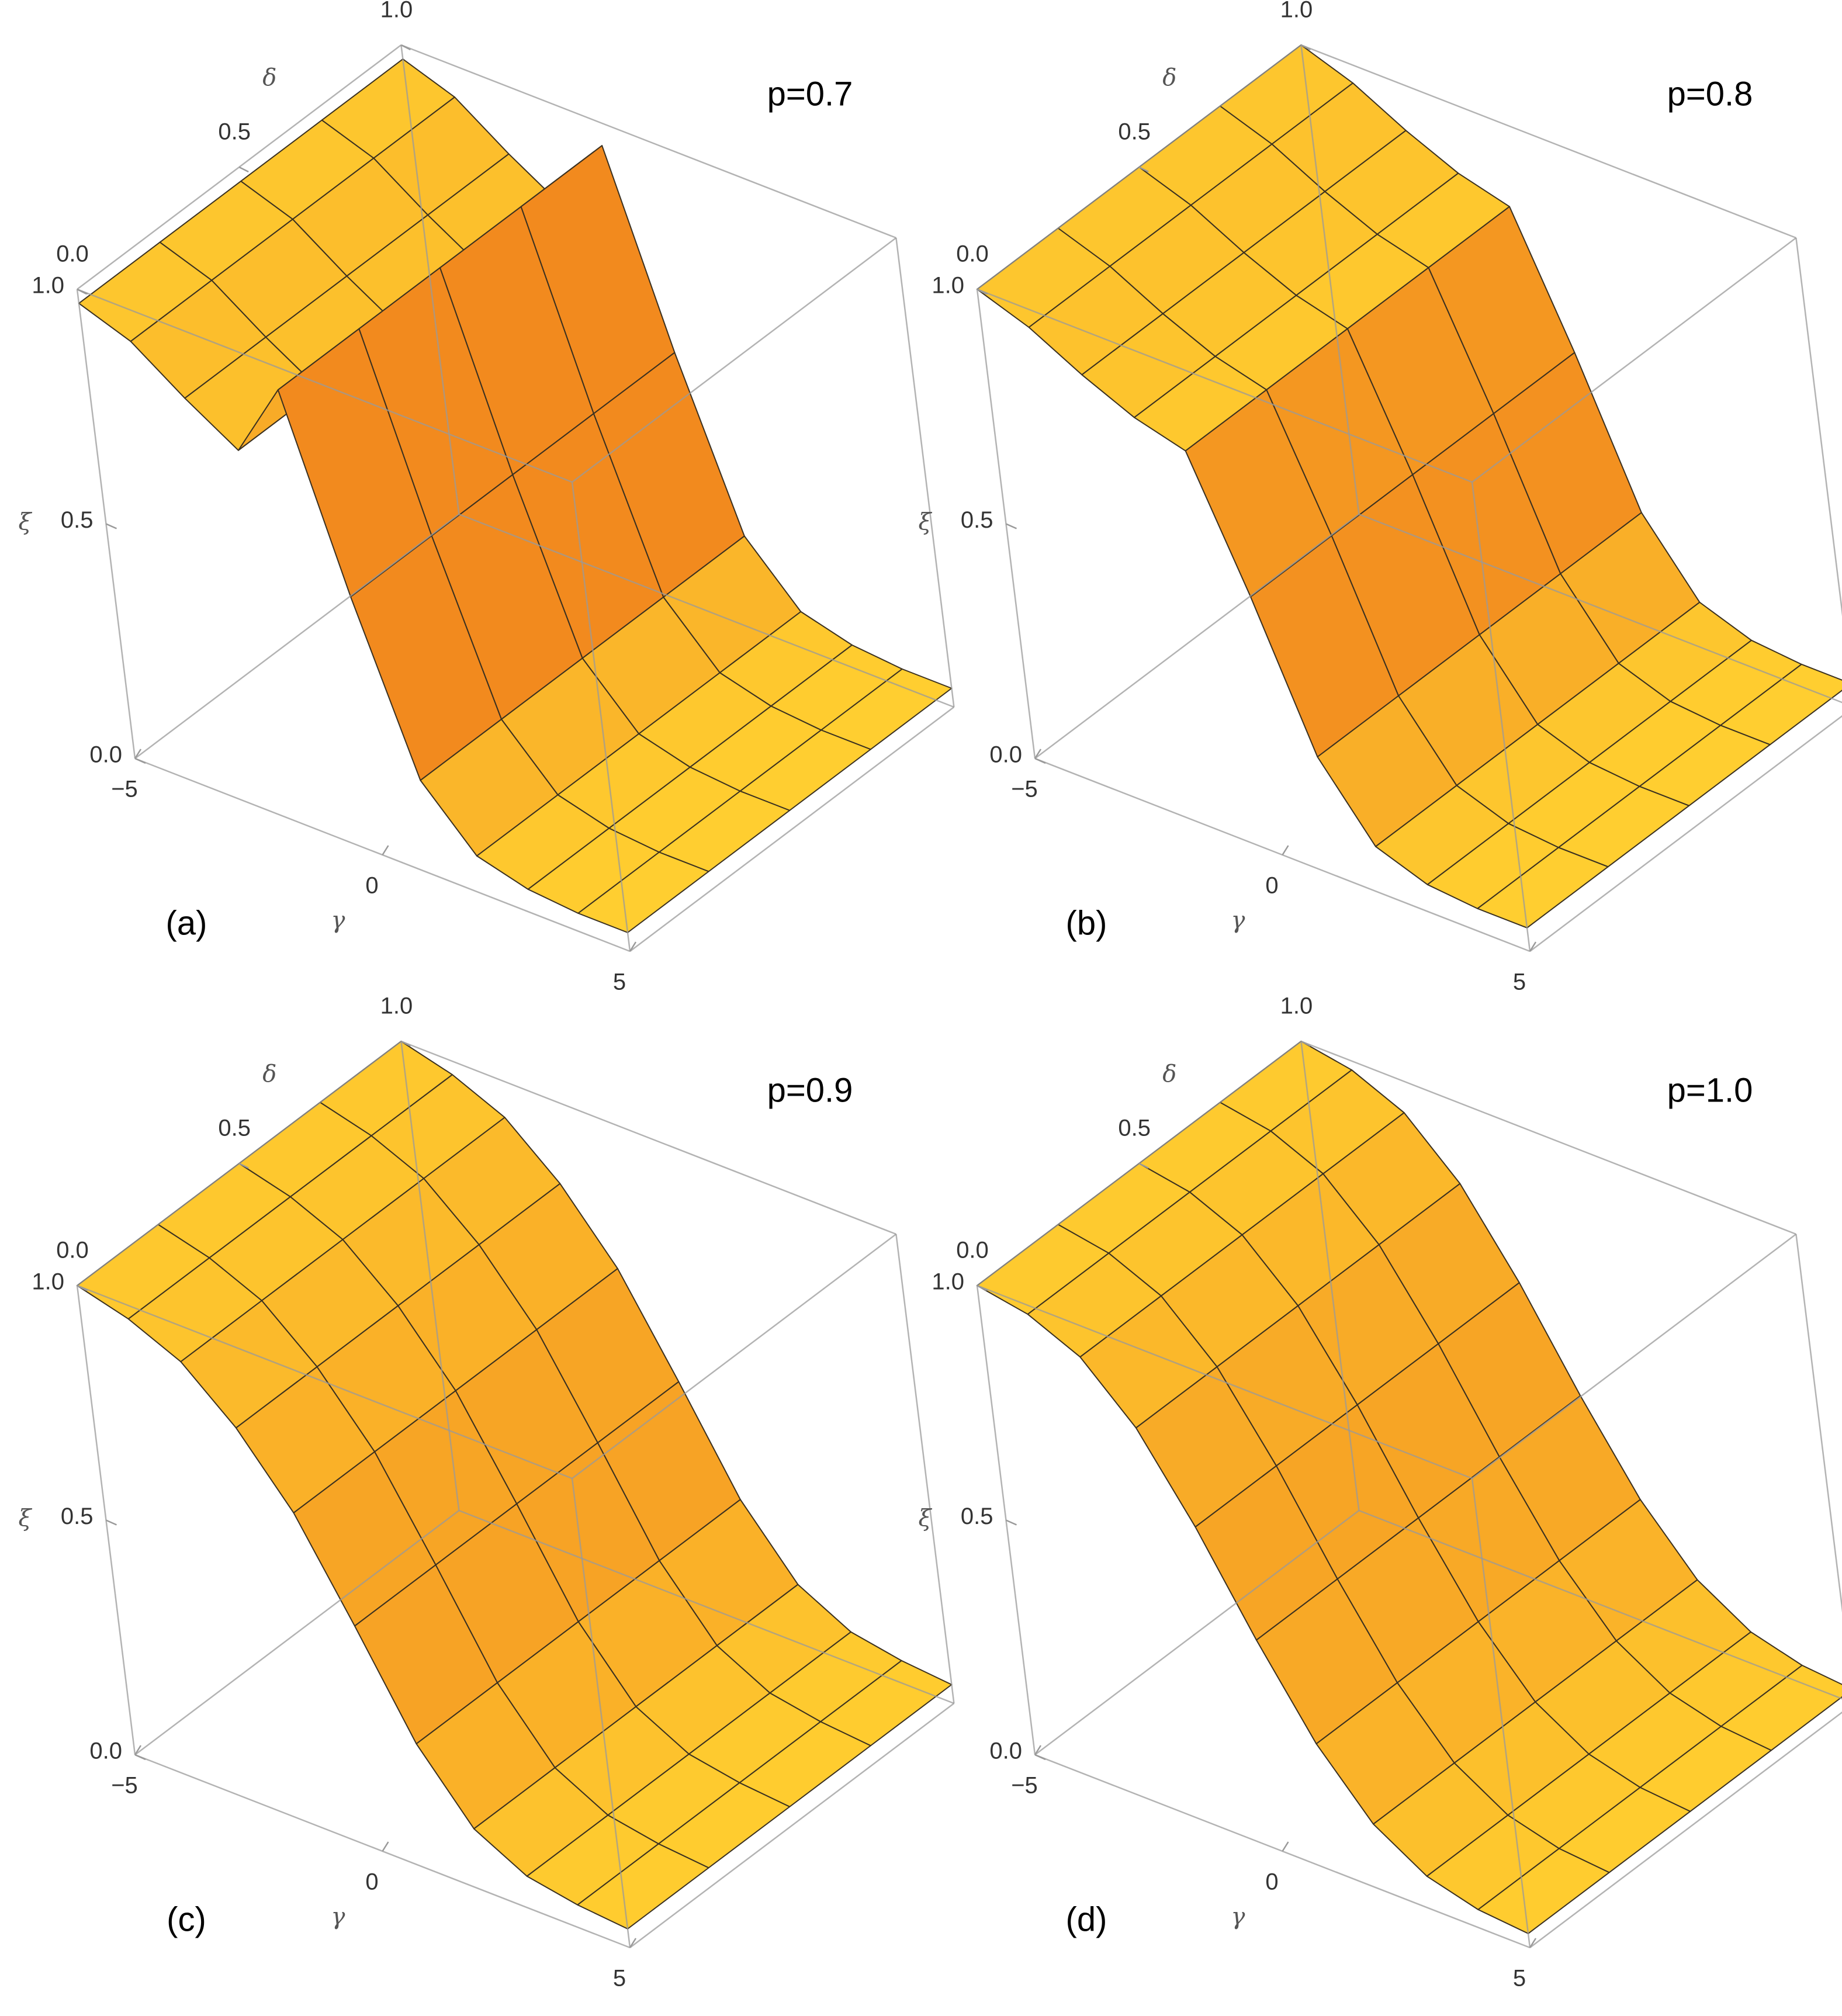 The image size is (1842, 2016). Describe the element at coordinates (186, 1919) in the screenshot. I see `panel-label: (c)` at that location.